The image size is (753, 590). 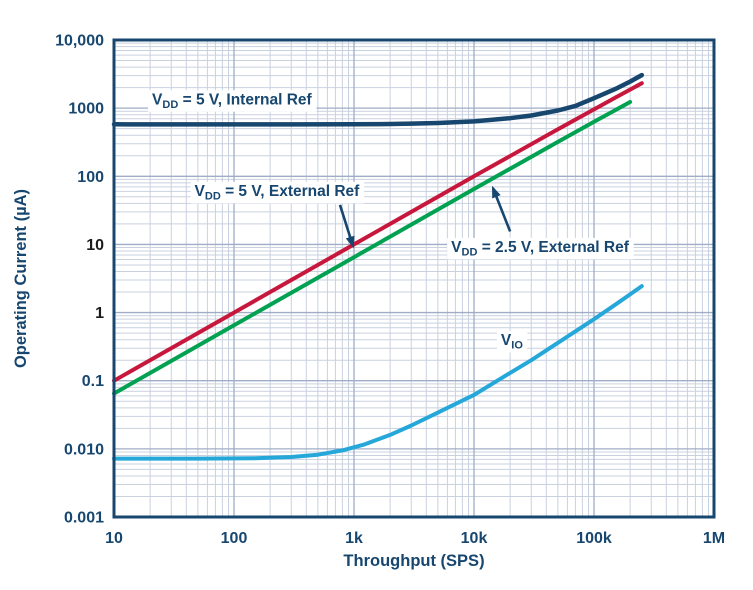 I want to click on annotation-vdd5-external-ref: VDD​ = 5 V, External Ref, so click(x=277, y=215).